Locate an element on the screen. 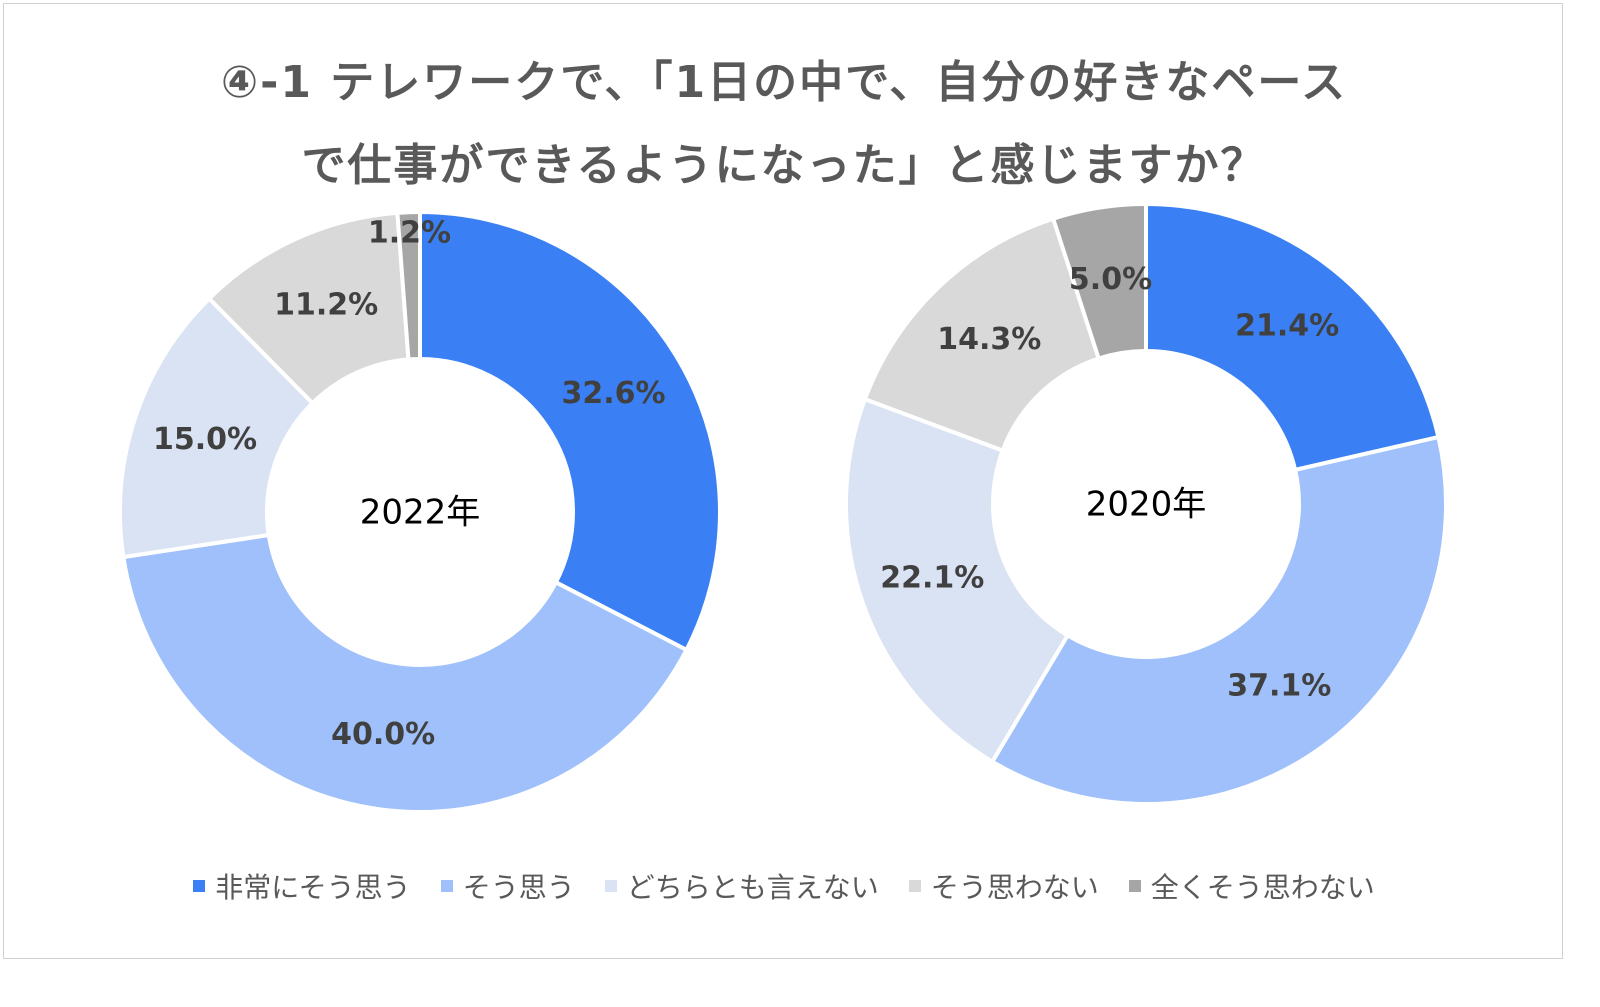 The height and width of the screenshot is (1007, 1600). legend-item-3: そう思わない is located at coordinates (1003, 886).